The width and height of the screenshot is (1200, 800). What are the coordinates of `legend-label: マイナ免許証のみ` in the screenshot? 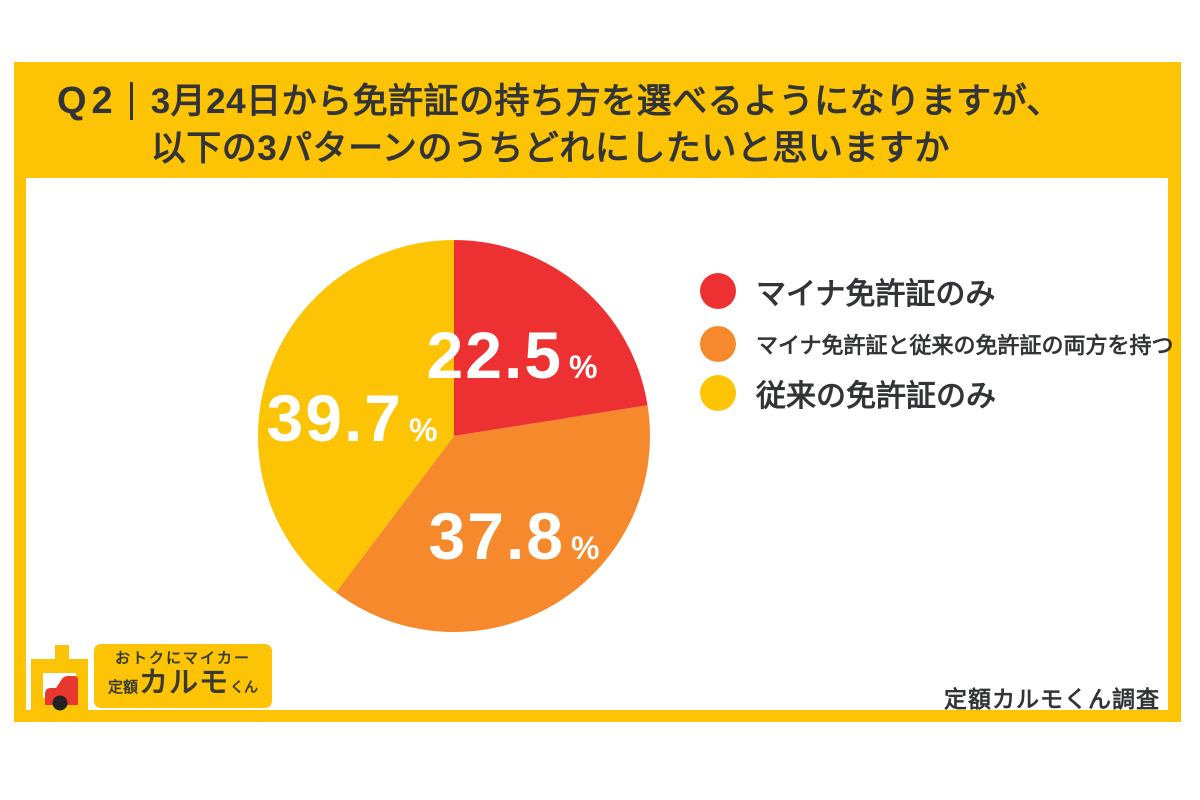 It's located at (876, 294).